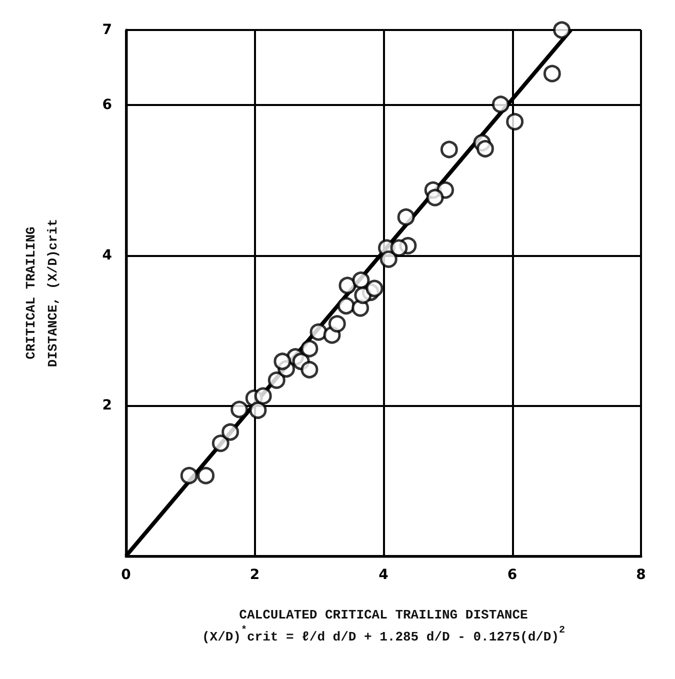 The image size is (675, 679). What do you see at coordinates (107, 406) in the screenshot?
I see `y-tick-label: 2` at bounding box center [107, 406].